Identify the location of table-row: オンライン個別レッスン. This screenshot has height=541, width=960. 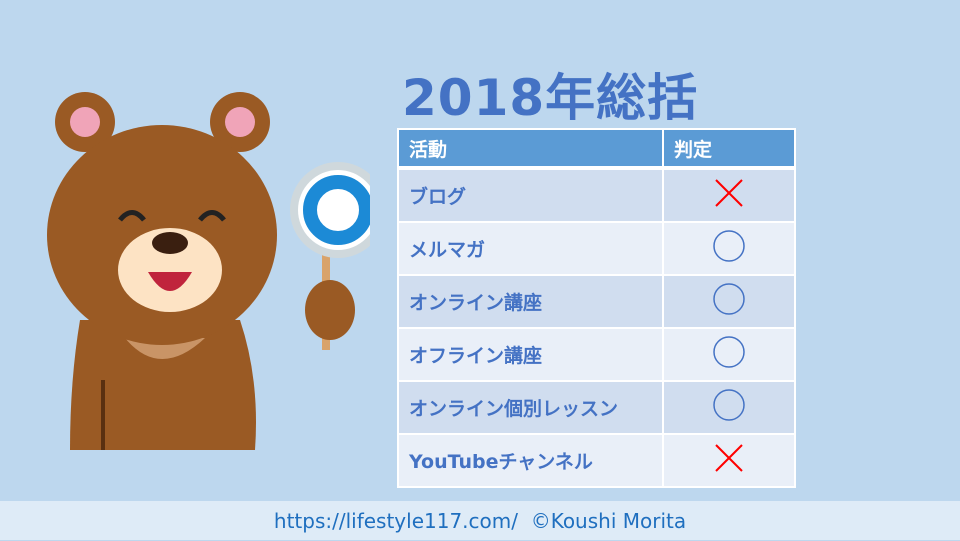
(596, 407).